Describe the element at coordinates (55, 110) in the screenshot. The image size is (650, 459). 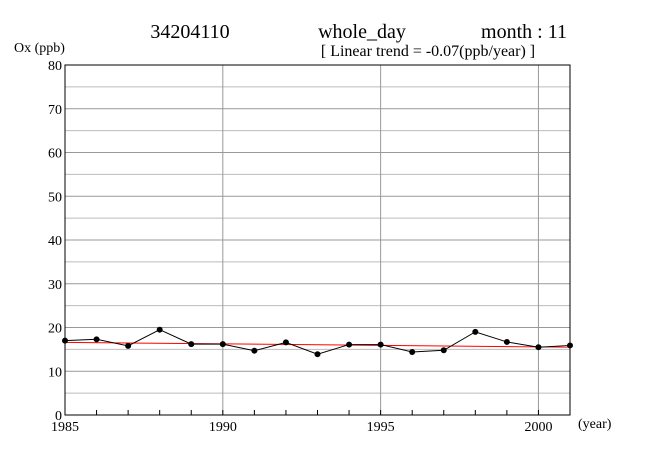
I see `y-tick-label: 70` at that location.